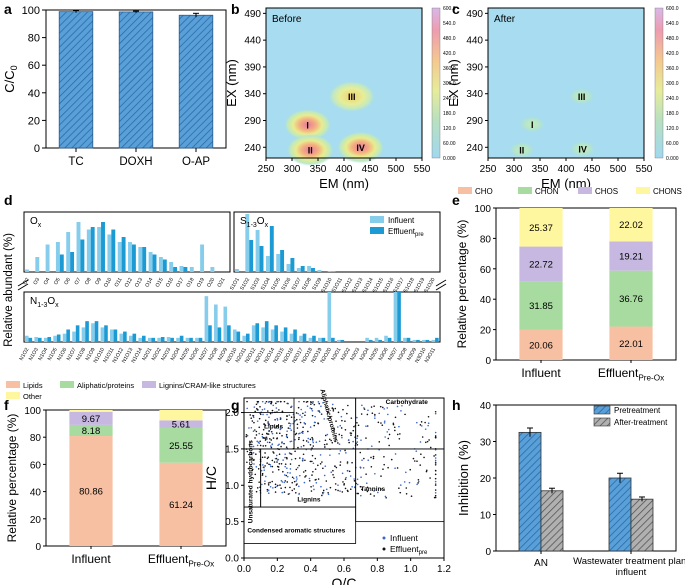 This screenshot has width=685, height=585. I want to click on segment-value-label: 25.37, so click(541, 228).